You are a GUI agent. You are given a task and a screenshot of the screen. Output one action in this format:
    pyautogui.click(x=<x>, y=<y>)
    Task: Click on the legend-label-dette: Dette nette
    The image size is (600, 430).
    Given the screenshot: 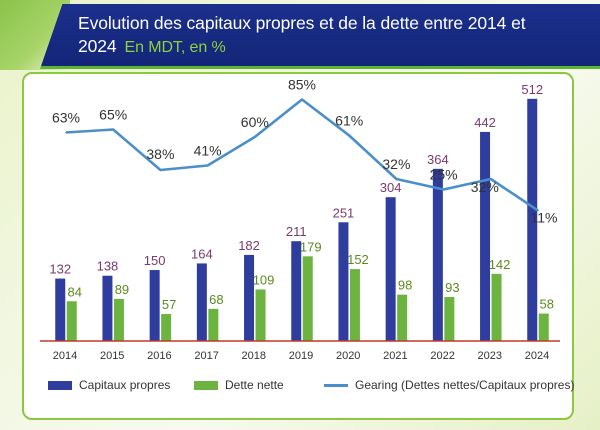 What is the action you would take?
    pyautogui.click(x=254, y=385)
    